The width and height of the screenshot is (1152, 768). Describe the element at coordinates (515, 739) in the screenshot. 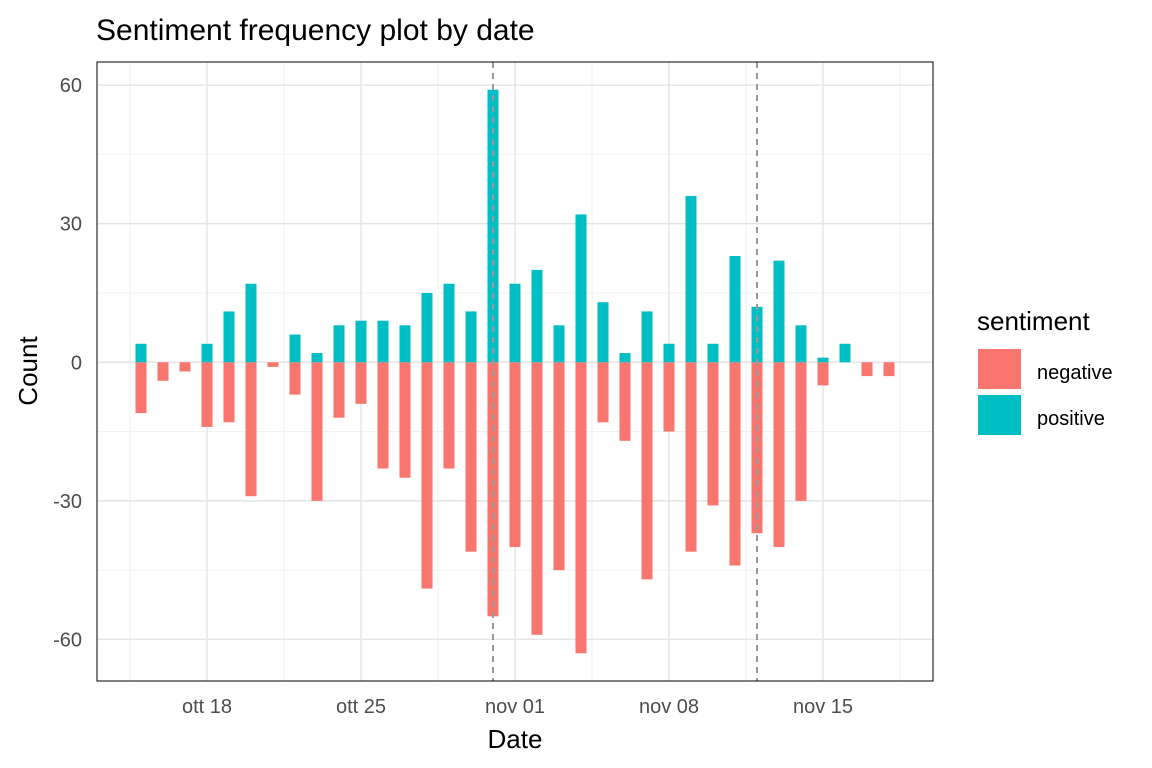

I see `x-axis-title: Date` at that location.